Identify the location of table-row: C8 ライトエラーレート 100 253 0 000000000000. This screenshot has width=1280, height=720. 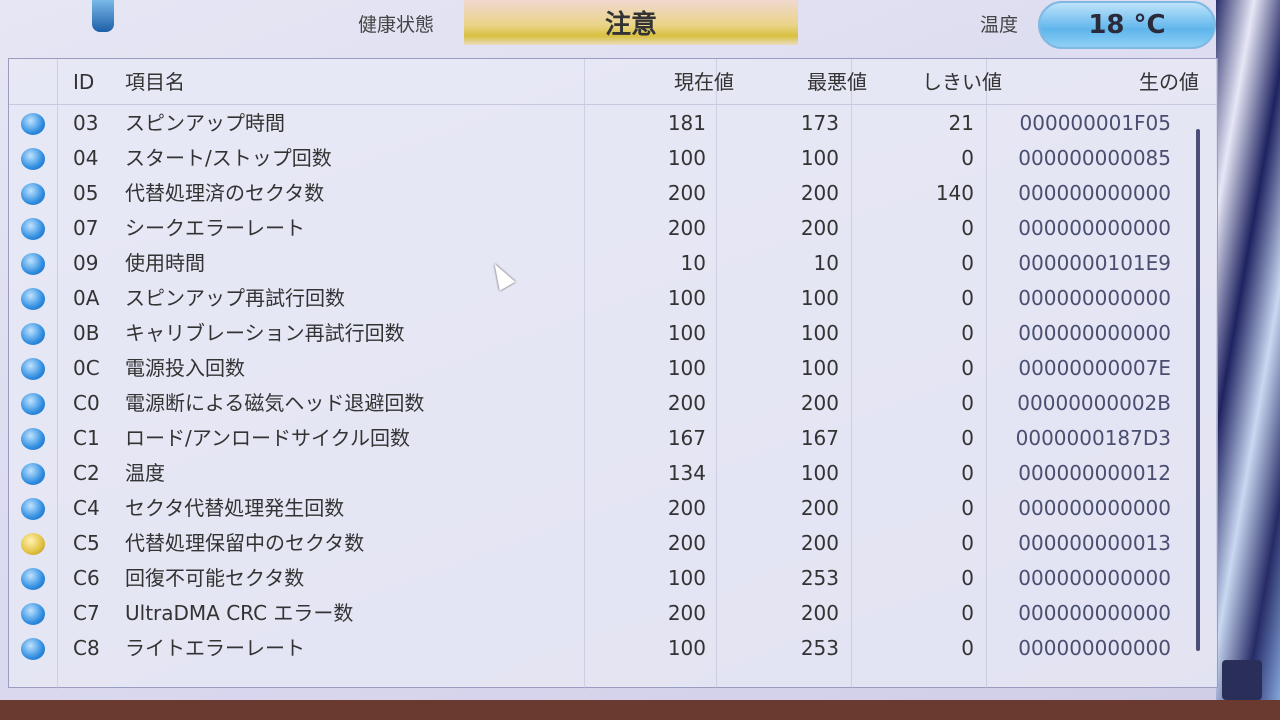
(599, 648).